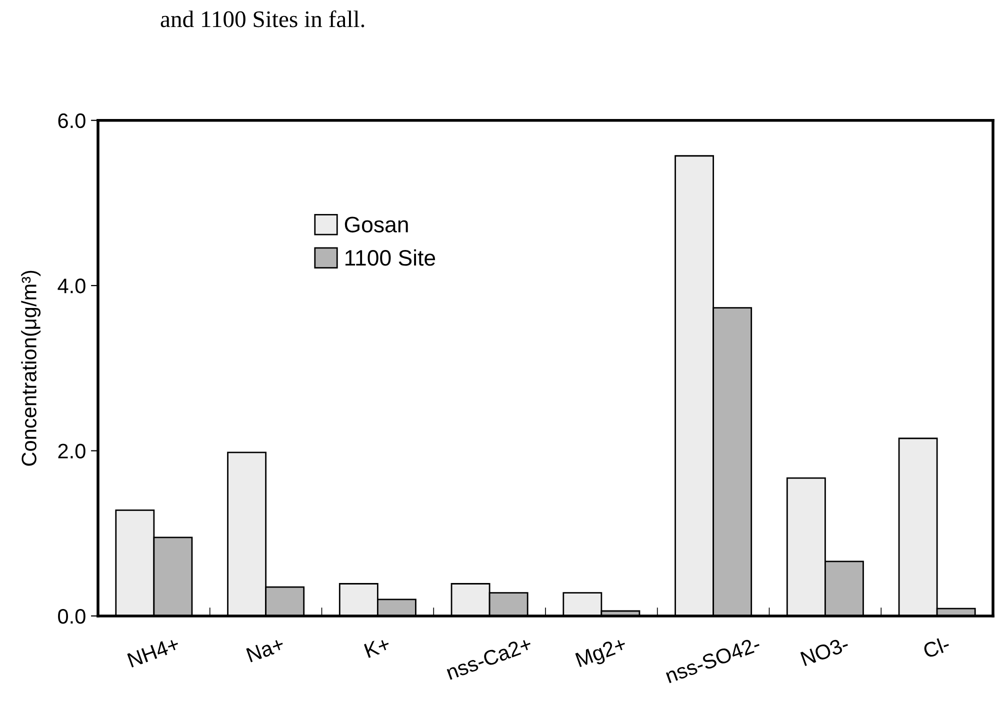  Describe the element at coordinates (936, 647) in the screenshot. I see `x-tick-label: Cl-` at that location.